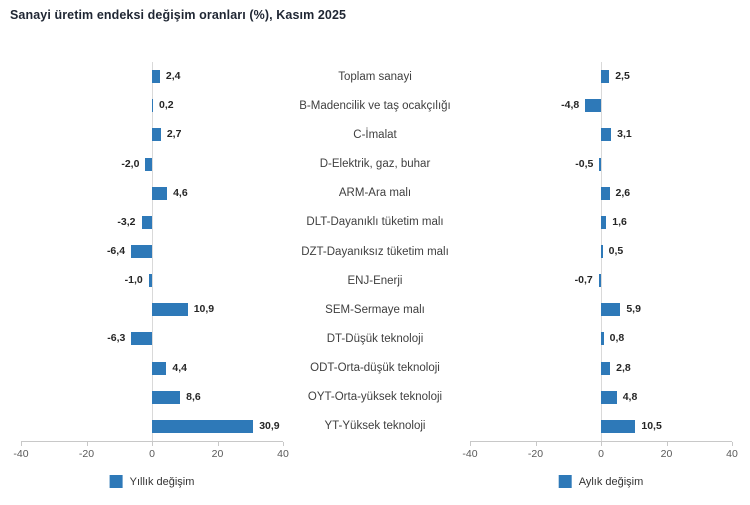  What do you see at coordinates (126, 221) in the screenshot?
I see `value-label: -3,2` at bounding box center [126, 221].